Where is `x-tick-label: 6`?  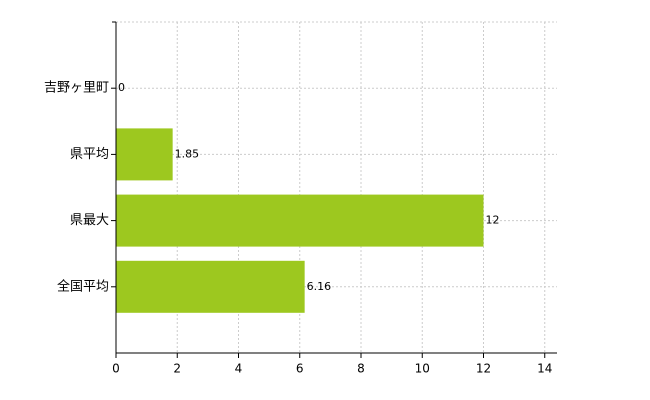
x-tick-label: 6 is located at coordinates (300, 369).